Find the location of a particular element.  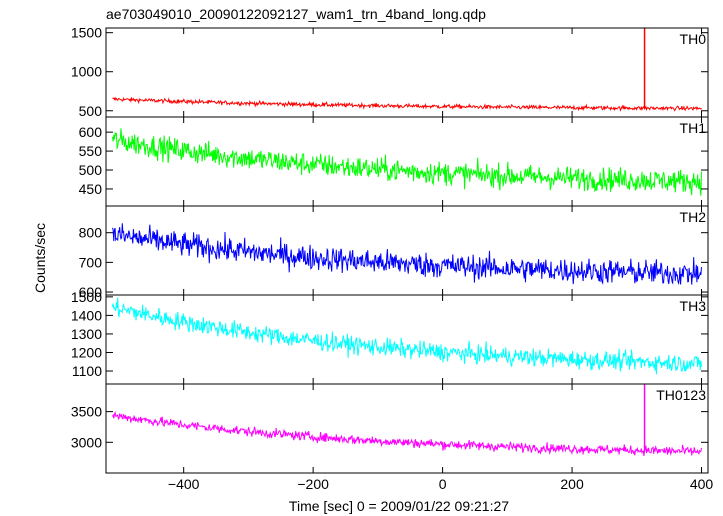

series-line-th0123 is located at coordinates (407, 433).